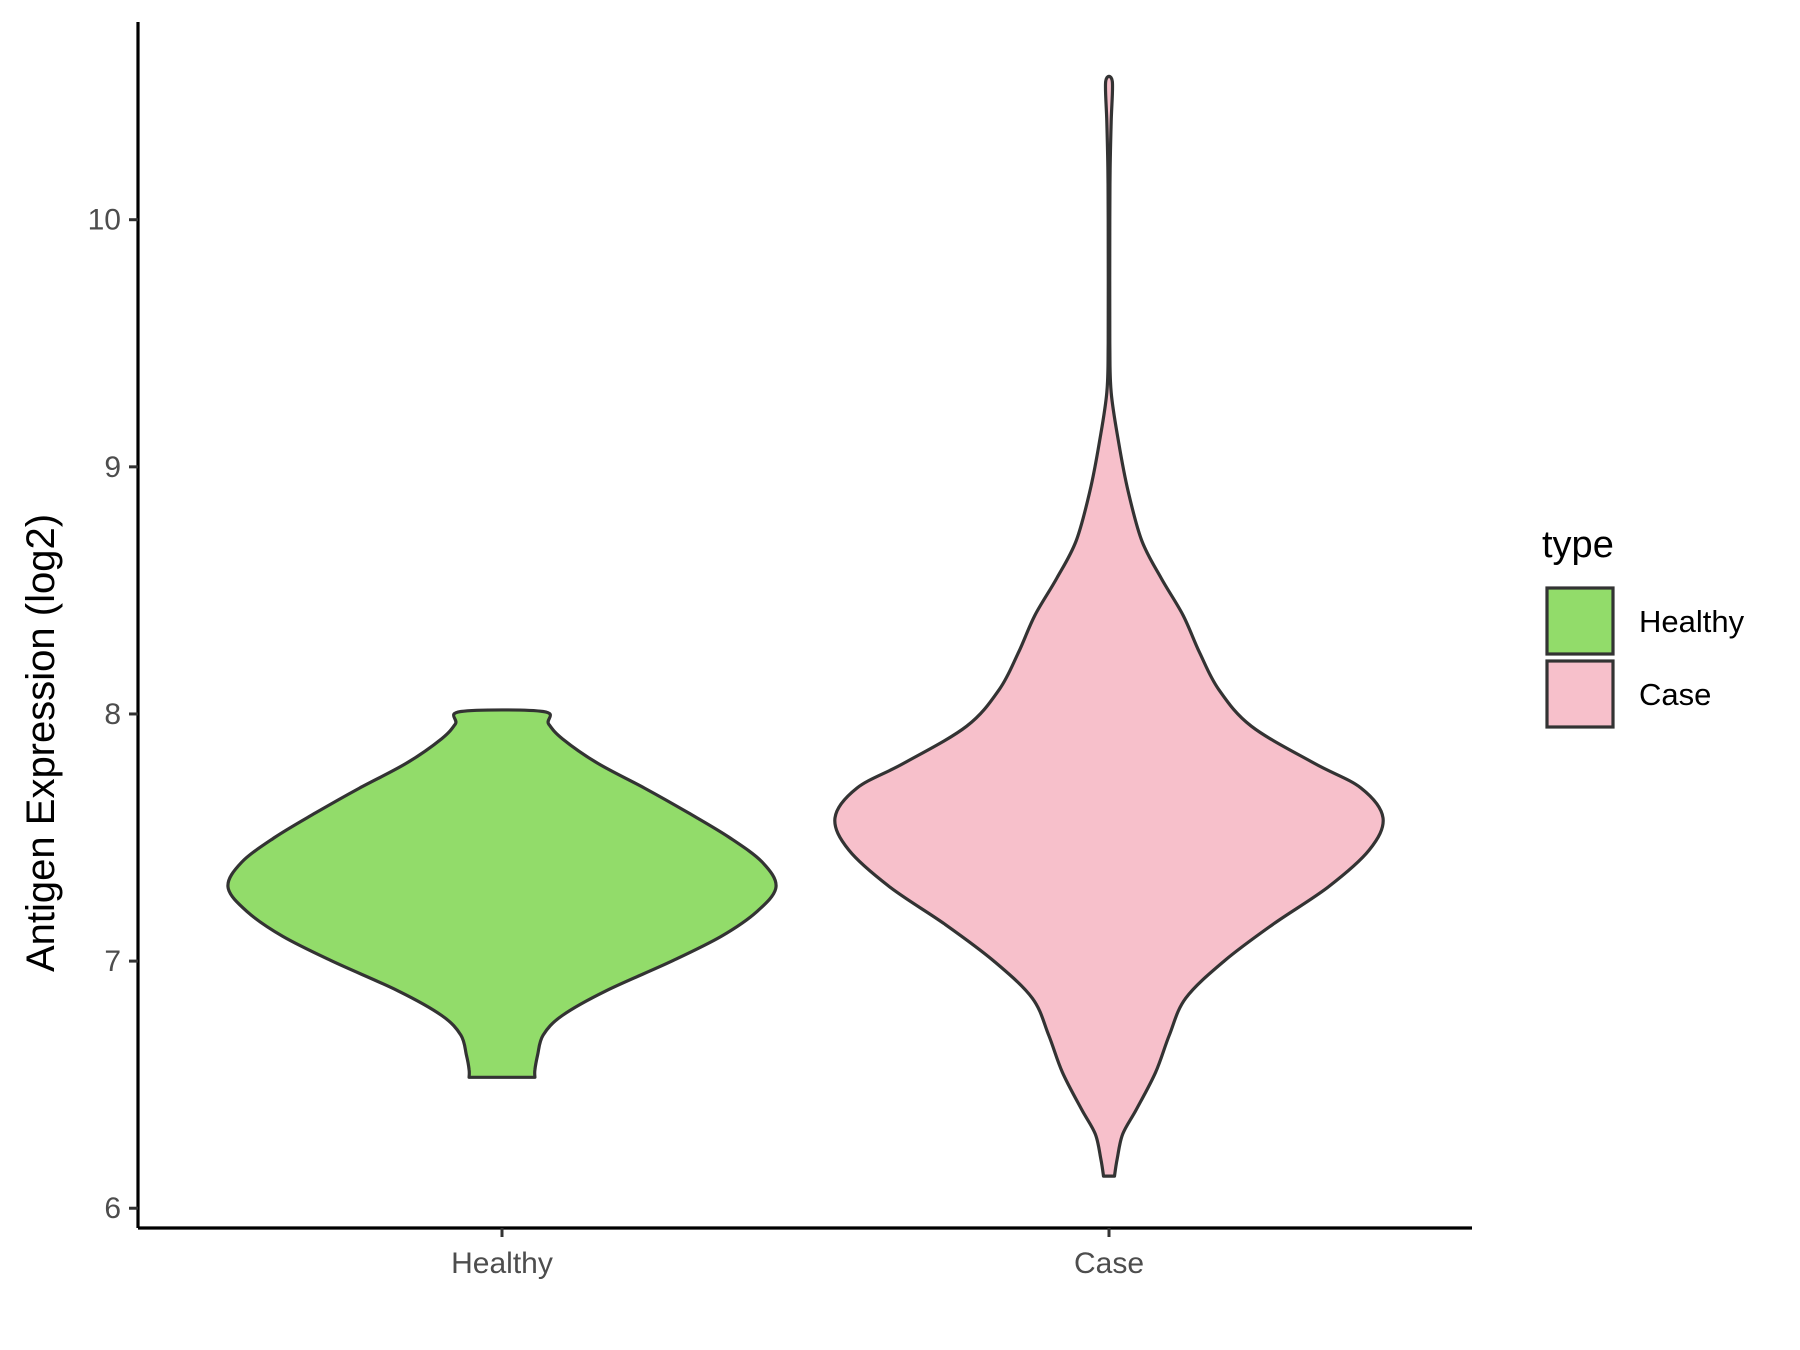 This screenshot has width=1800, height=1350. I want to click on legend: type Healthy Case, so click(1643, 626).